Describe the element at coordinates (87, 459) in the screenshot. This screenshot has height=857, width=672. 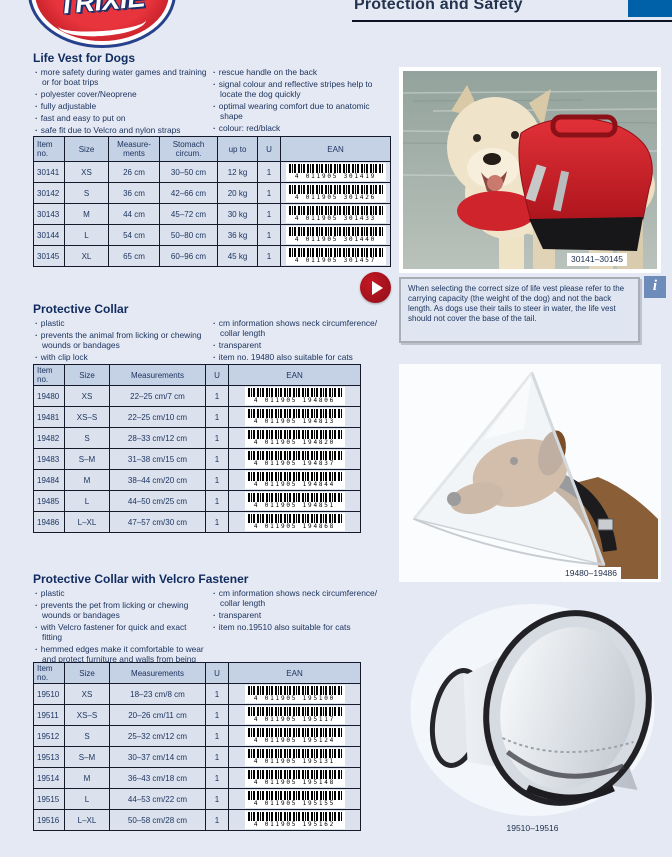
I see `cell-size: S–M` at that location.